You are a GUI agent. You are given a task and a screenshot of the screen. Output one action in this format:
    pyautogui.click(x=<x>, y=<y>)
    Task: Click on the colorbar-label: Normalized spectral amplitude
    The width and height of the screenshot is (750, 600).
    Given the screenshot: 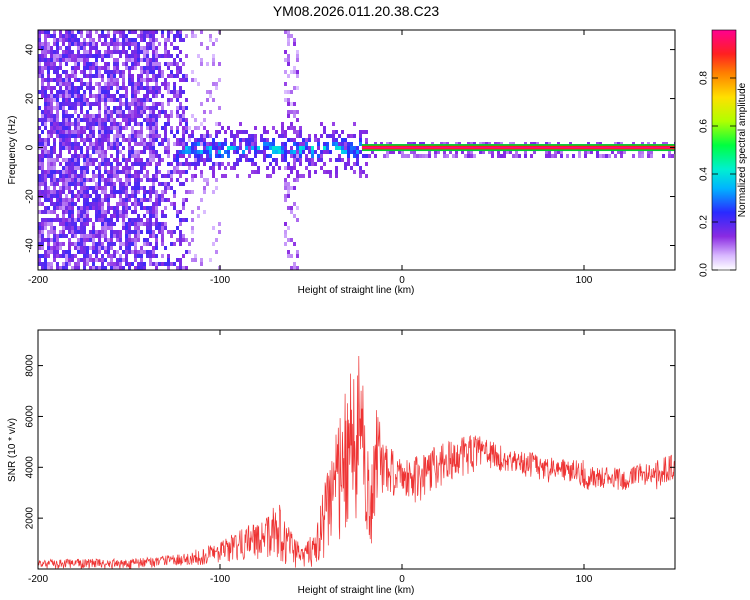 What is the action you would take?
    pyautogui.click(x=742, y=149)
    